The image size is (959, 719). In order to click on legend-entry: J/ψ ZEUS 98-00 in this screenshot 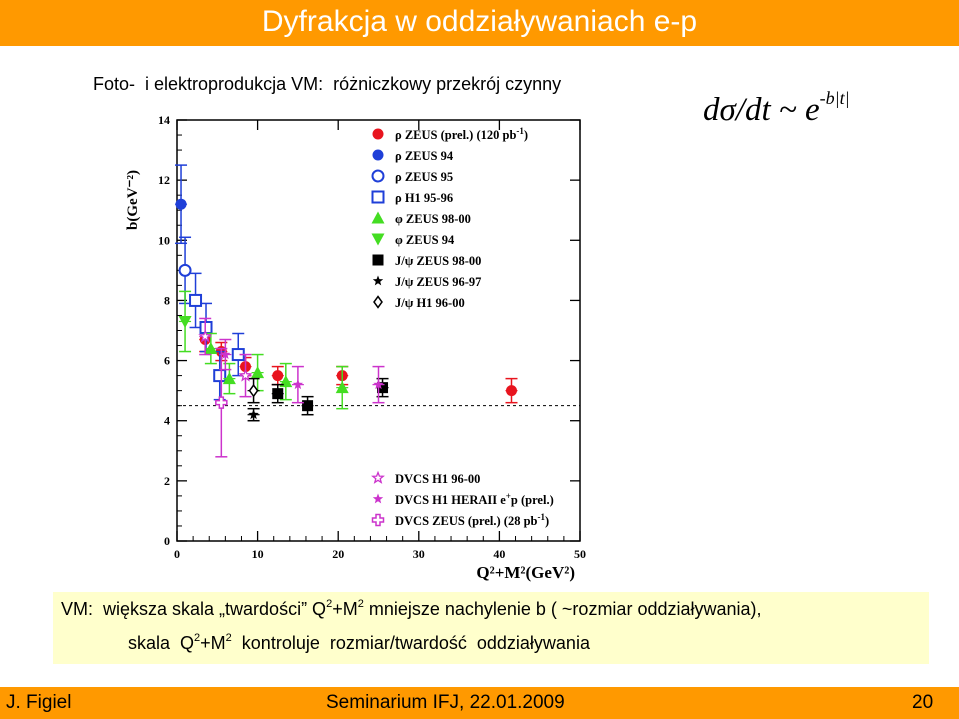, I will do `click(438, 261)`.